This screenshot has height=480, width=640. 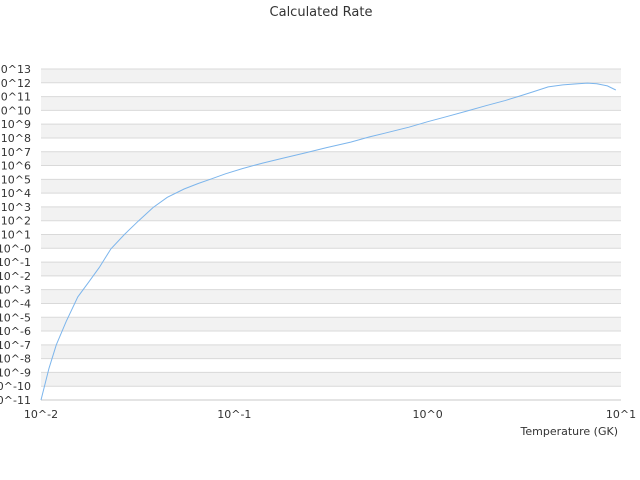 I want to click on y-tick-label: 10^-4, so click(x=15, y=303).